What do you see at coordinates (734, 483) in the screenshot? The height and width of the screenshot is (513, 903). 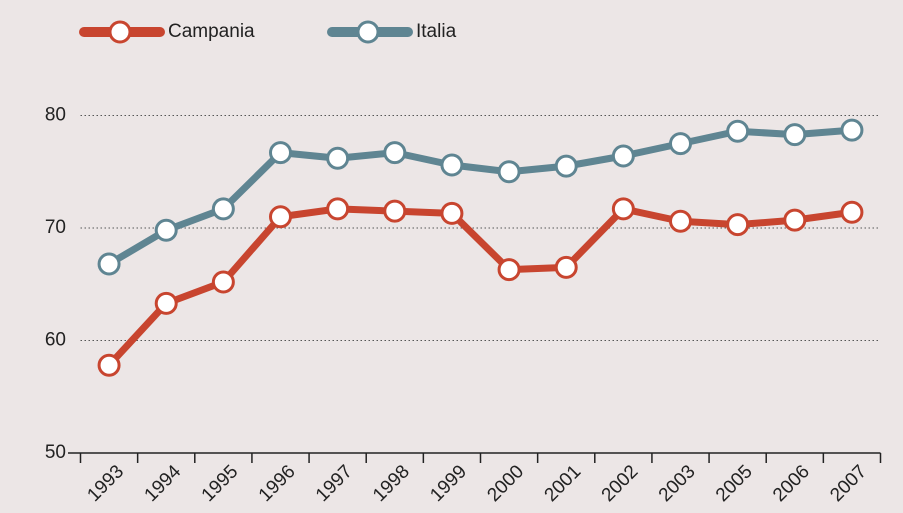 I see `x-tick-label: 2005` at bounding box center [734, 483].